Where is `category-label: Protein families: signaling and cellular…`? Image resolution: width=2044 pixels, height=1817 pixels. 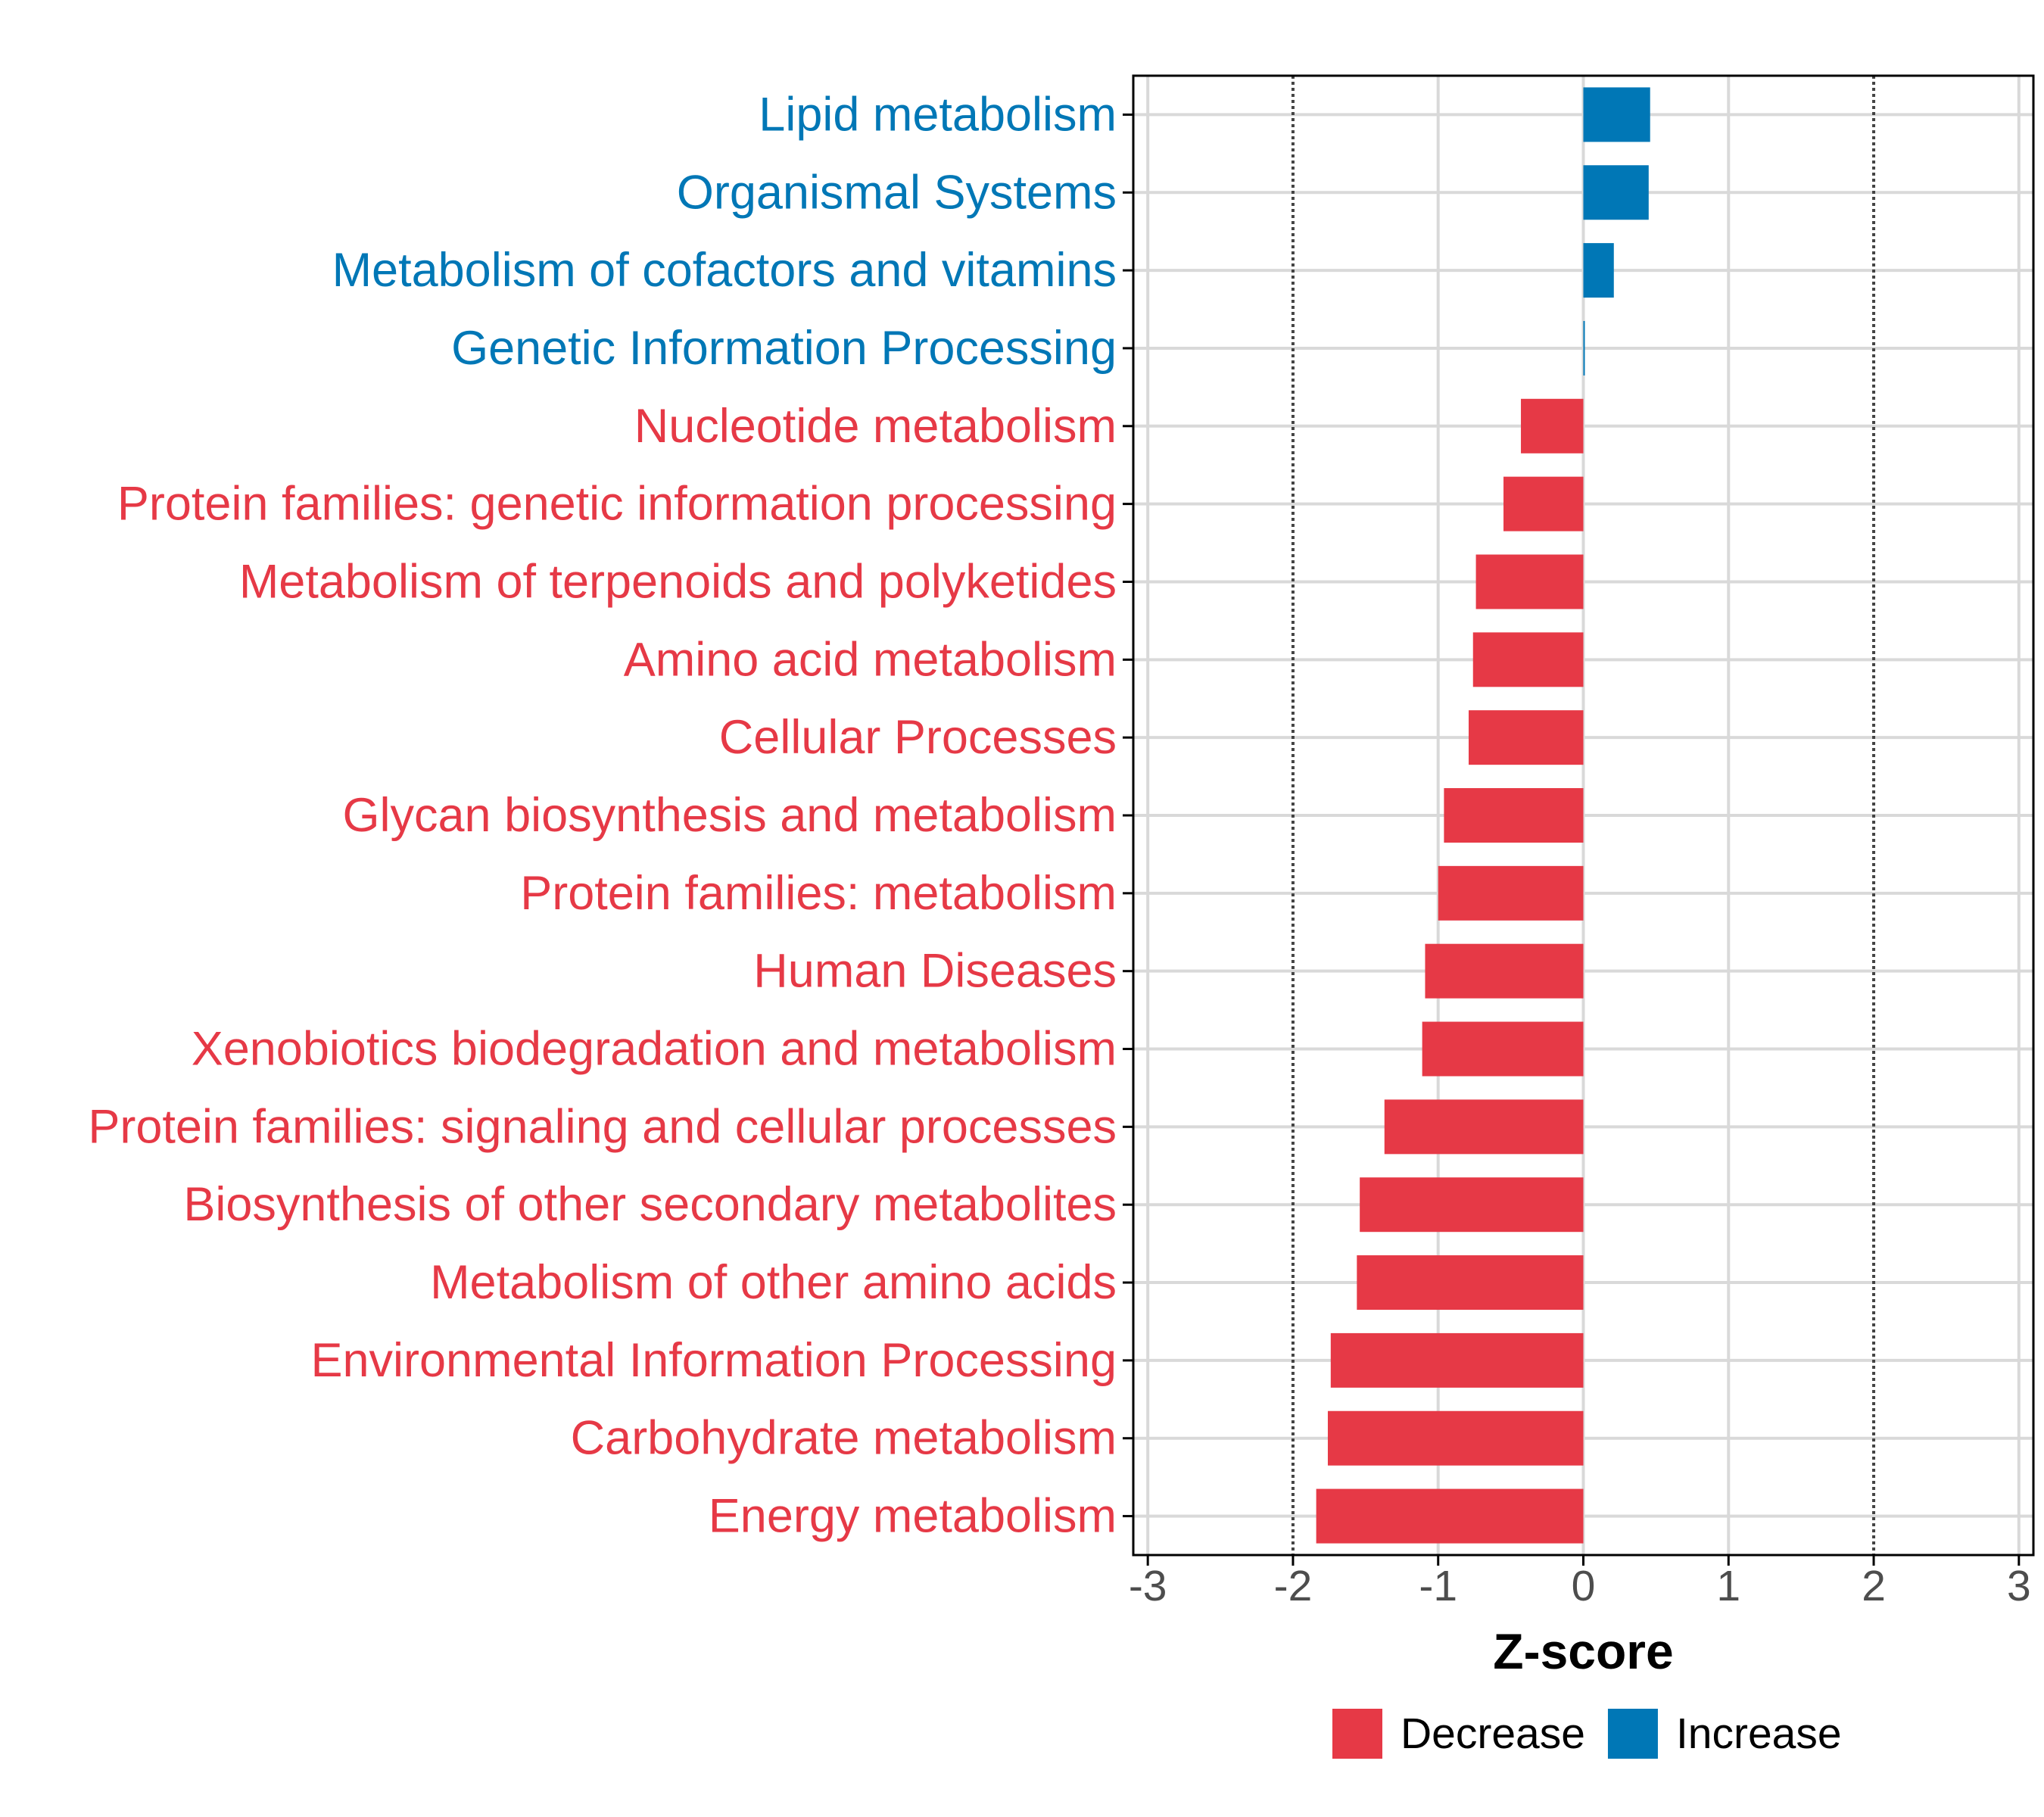 category-label: Protein families: signaling and cellular… is located at coordinates (602, 1126).